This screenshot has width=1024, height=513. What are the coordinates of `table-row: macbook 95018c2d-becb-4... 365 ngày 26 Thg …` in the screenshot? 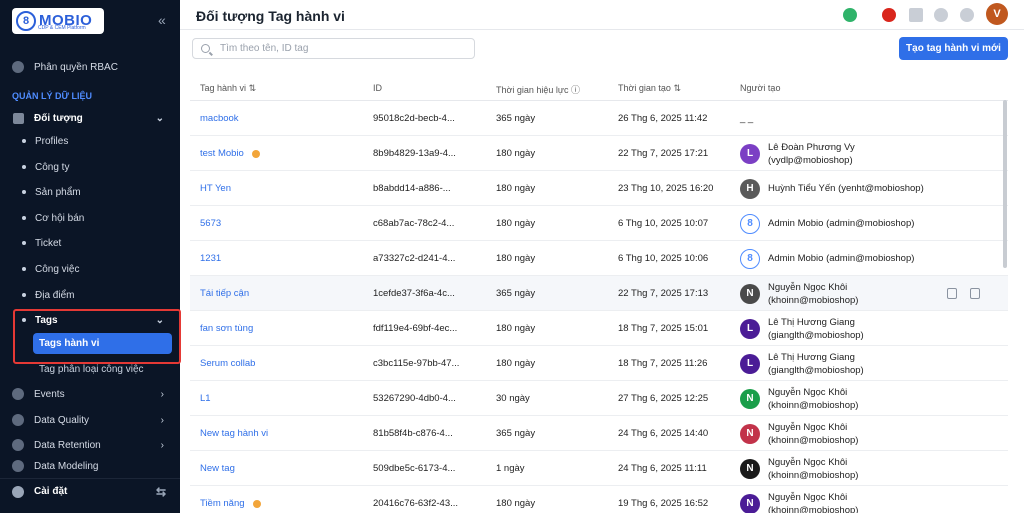 It's located at (599, 118).